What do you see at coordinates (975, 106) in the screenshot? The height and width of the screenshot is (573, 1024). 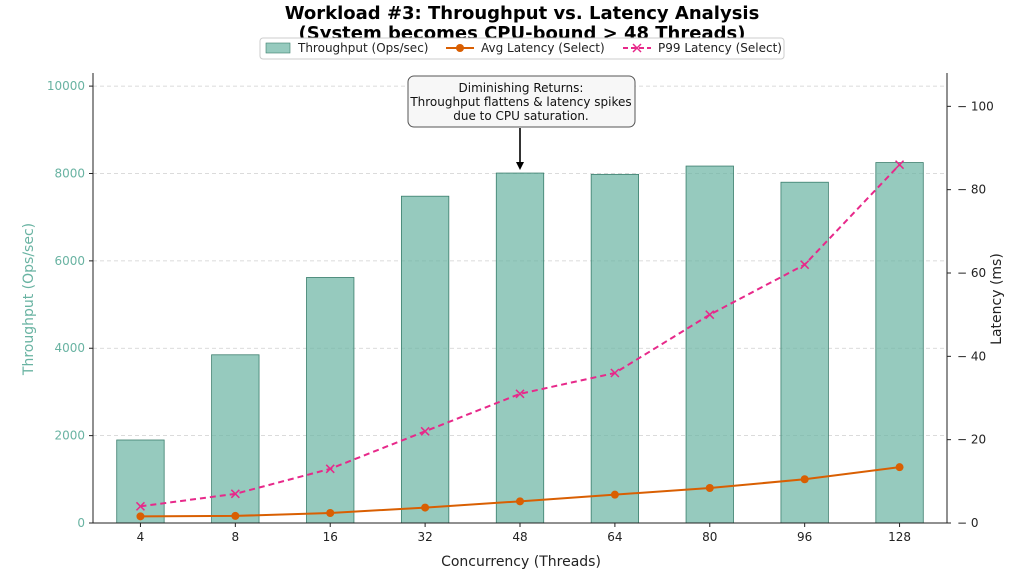 I see `y-right-tick-label: − 100` at bounding box center [975, 106].